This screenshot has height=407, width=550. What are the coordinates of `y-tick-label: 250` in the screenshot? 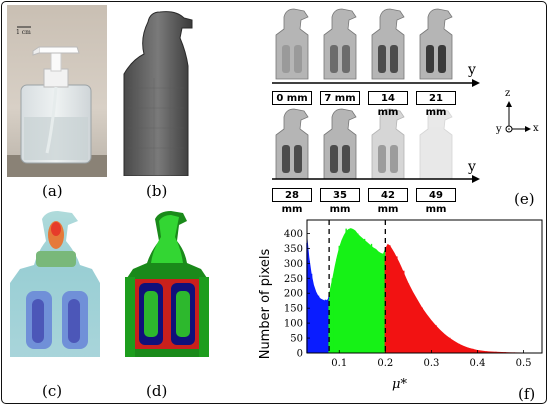 It's located at (293, 279).